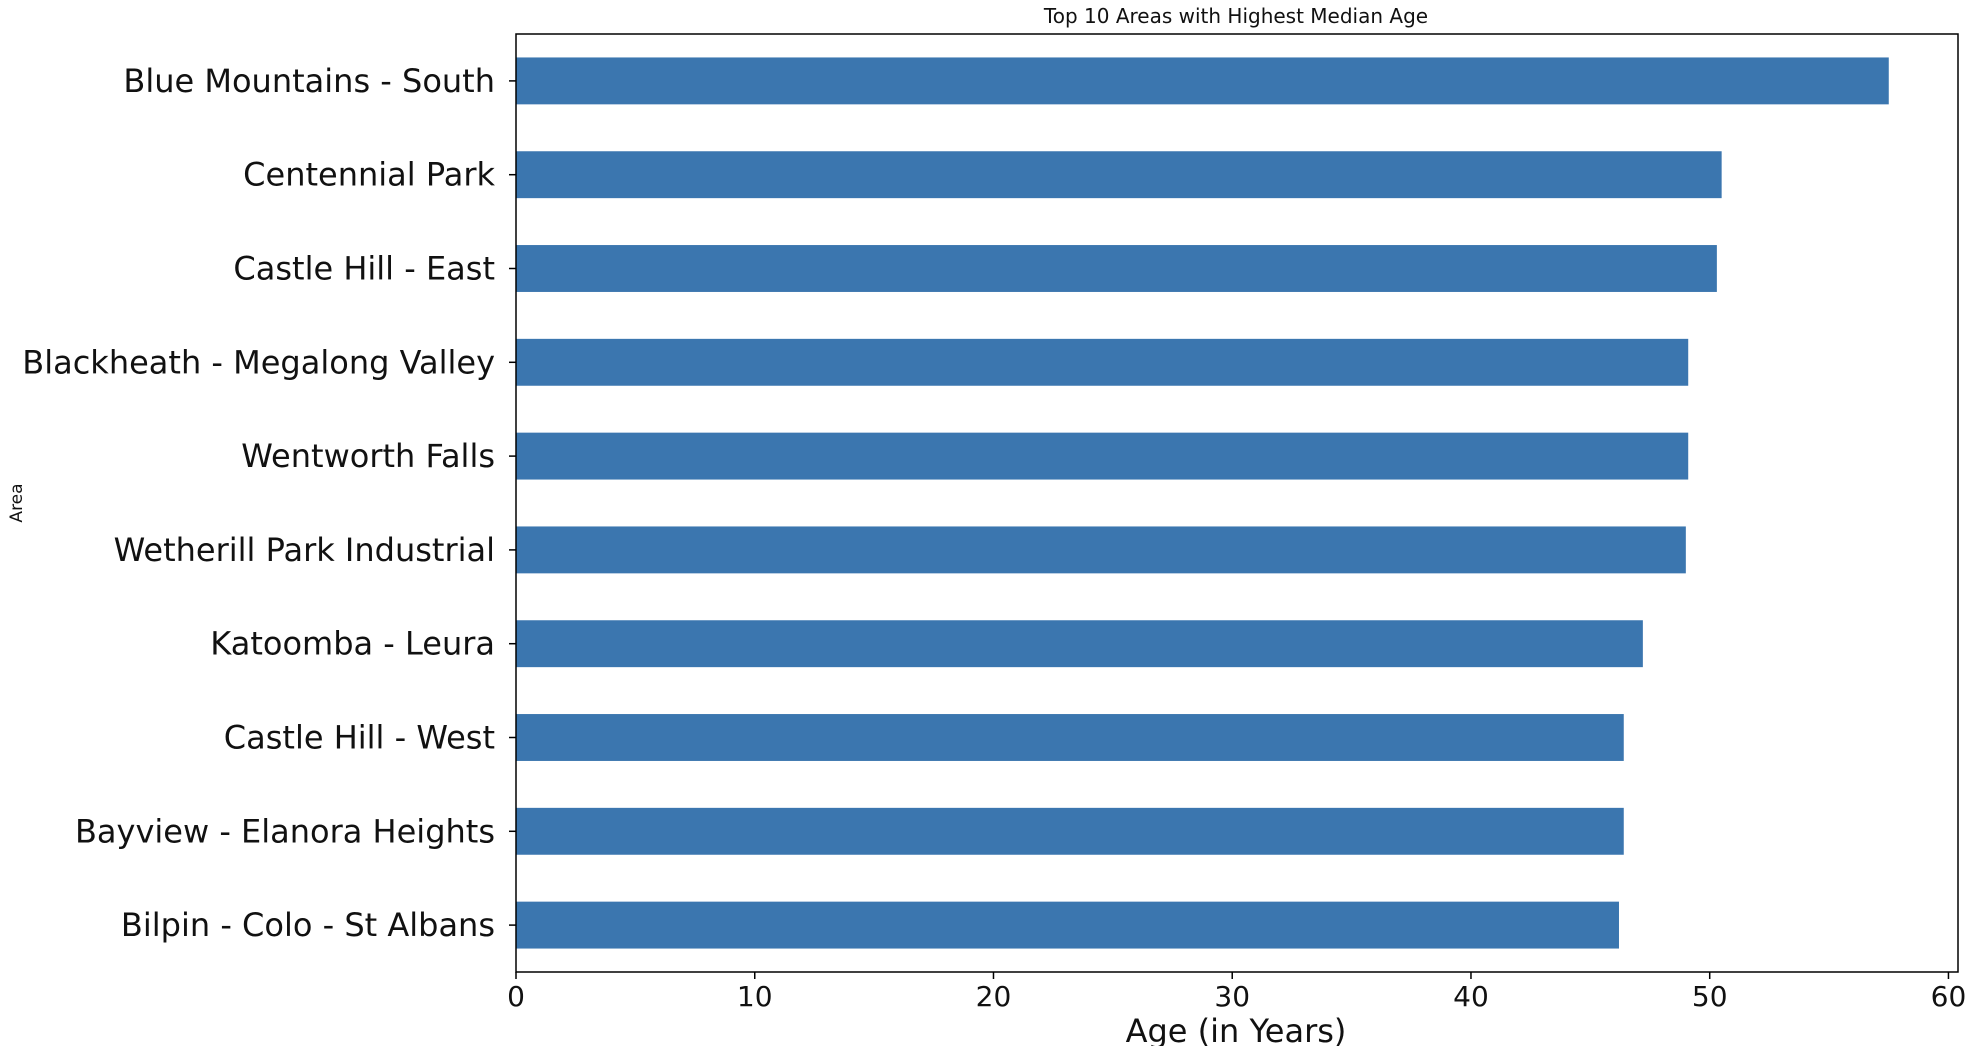 Image resolution: width=1974 pixels, height=1050 pixels. I want to click on category-label: Wentworth Falls, so click(368, 456).